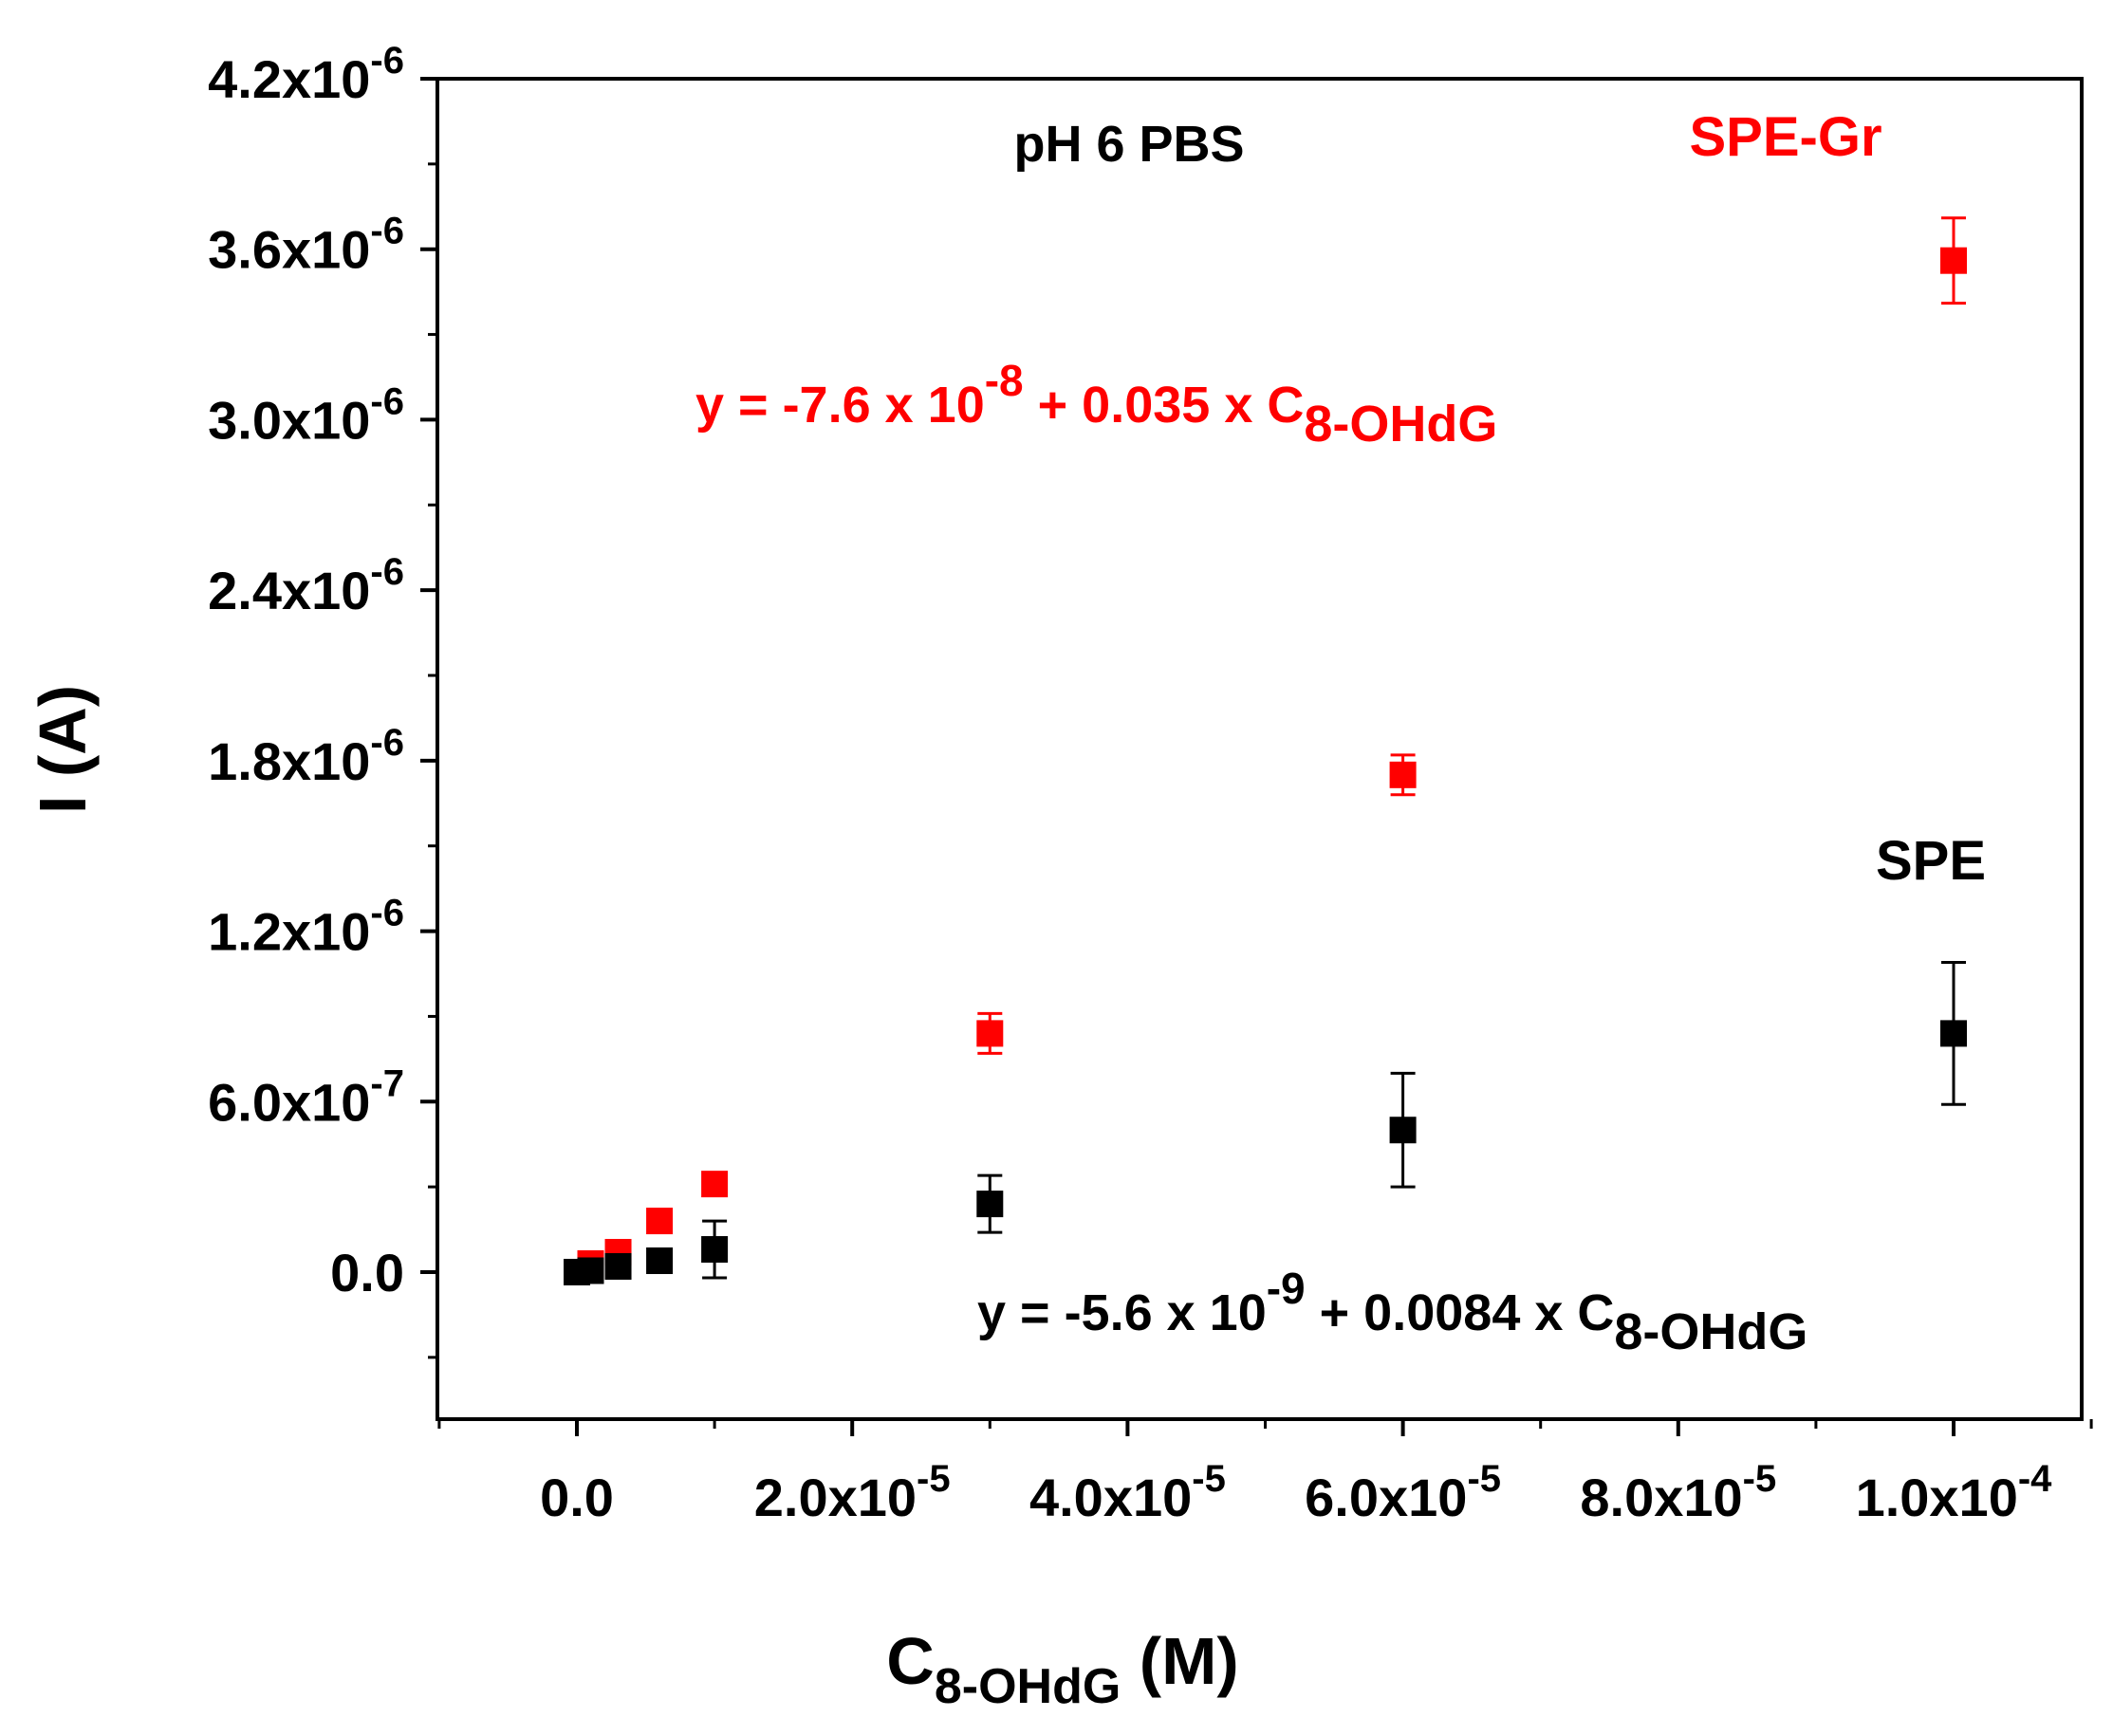  Describe the element at coordinates (1785, 137) in the screenshot. I see `spe-gr-series-label: SPE-Gr` at that location.